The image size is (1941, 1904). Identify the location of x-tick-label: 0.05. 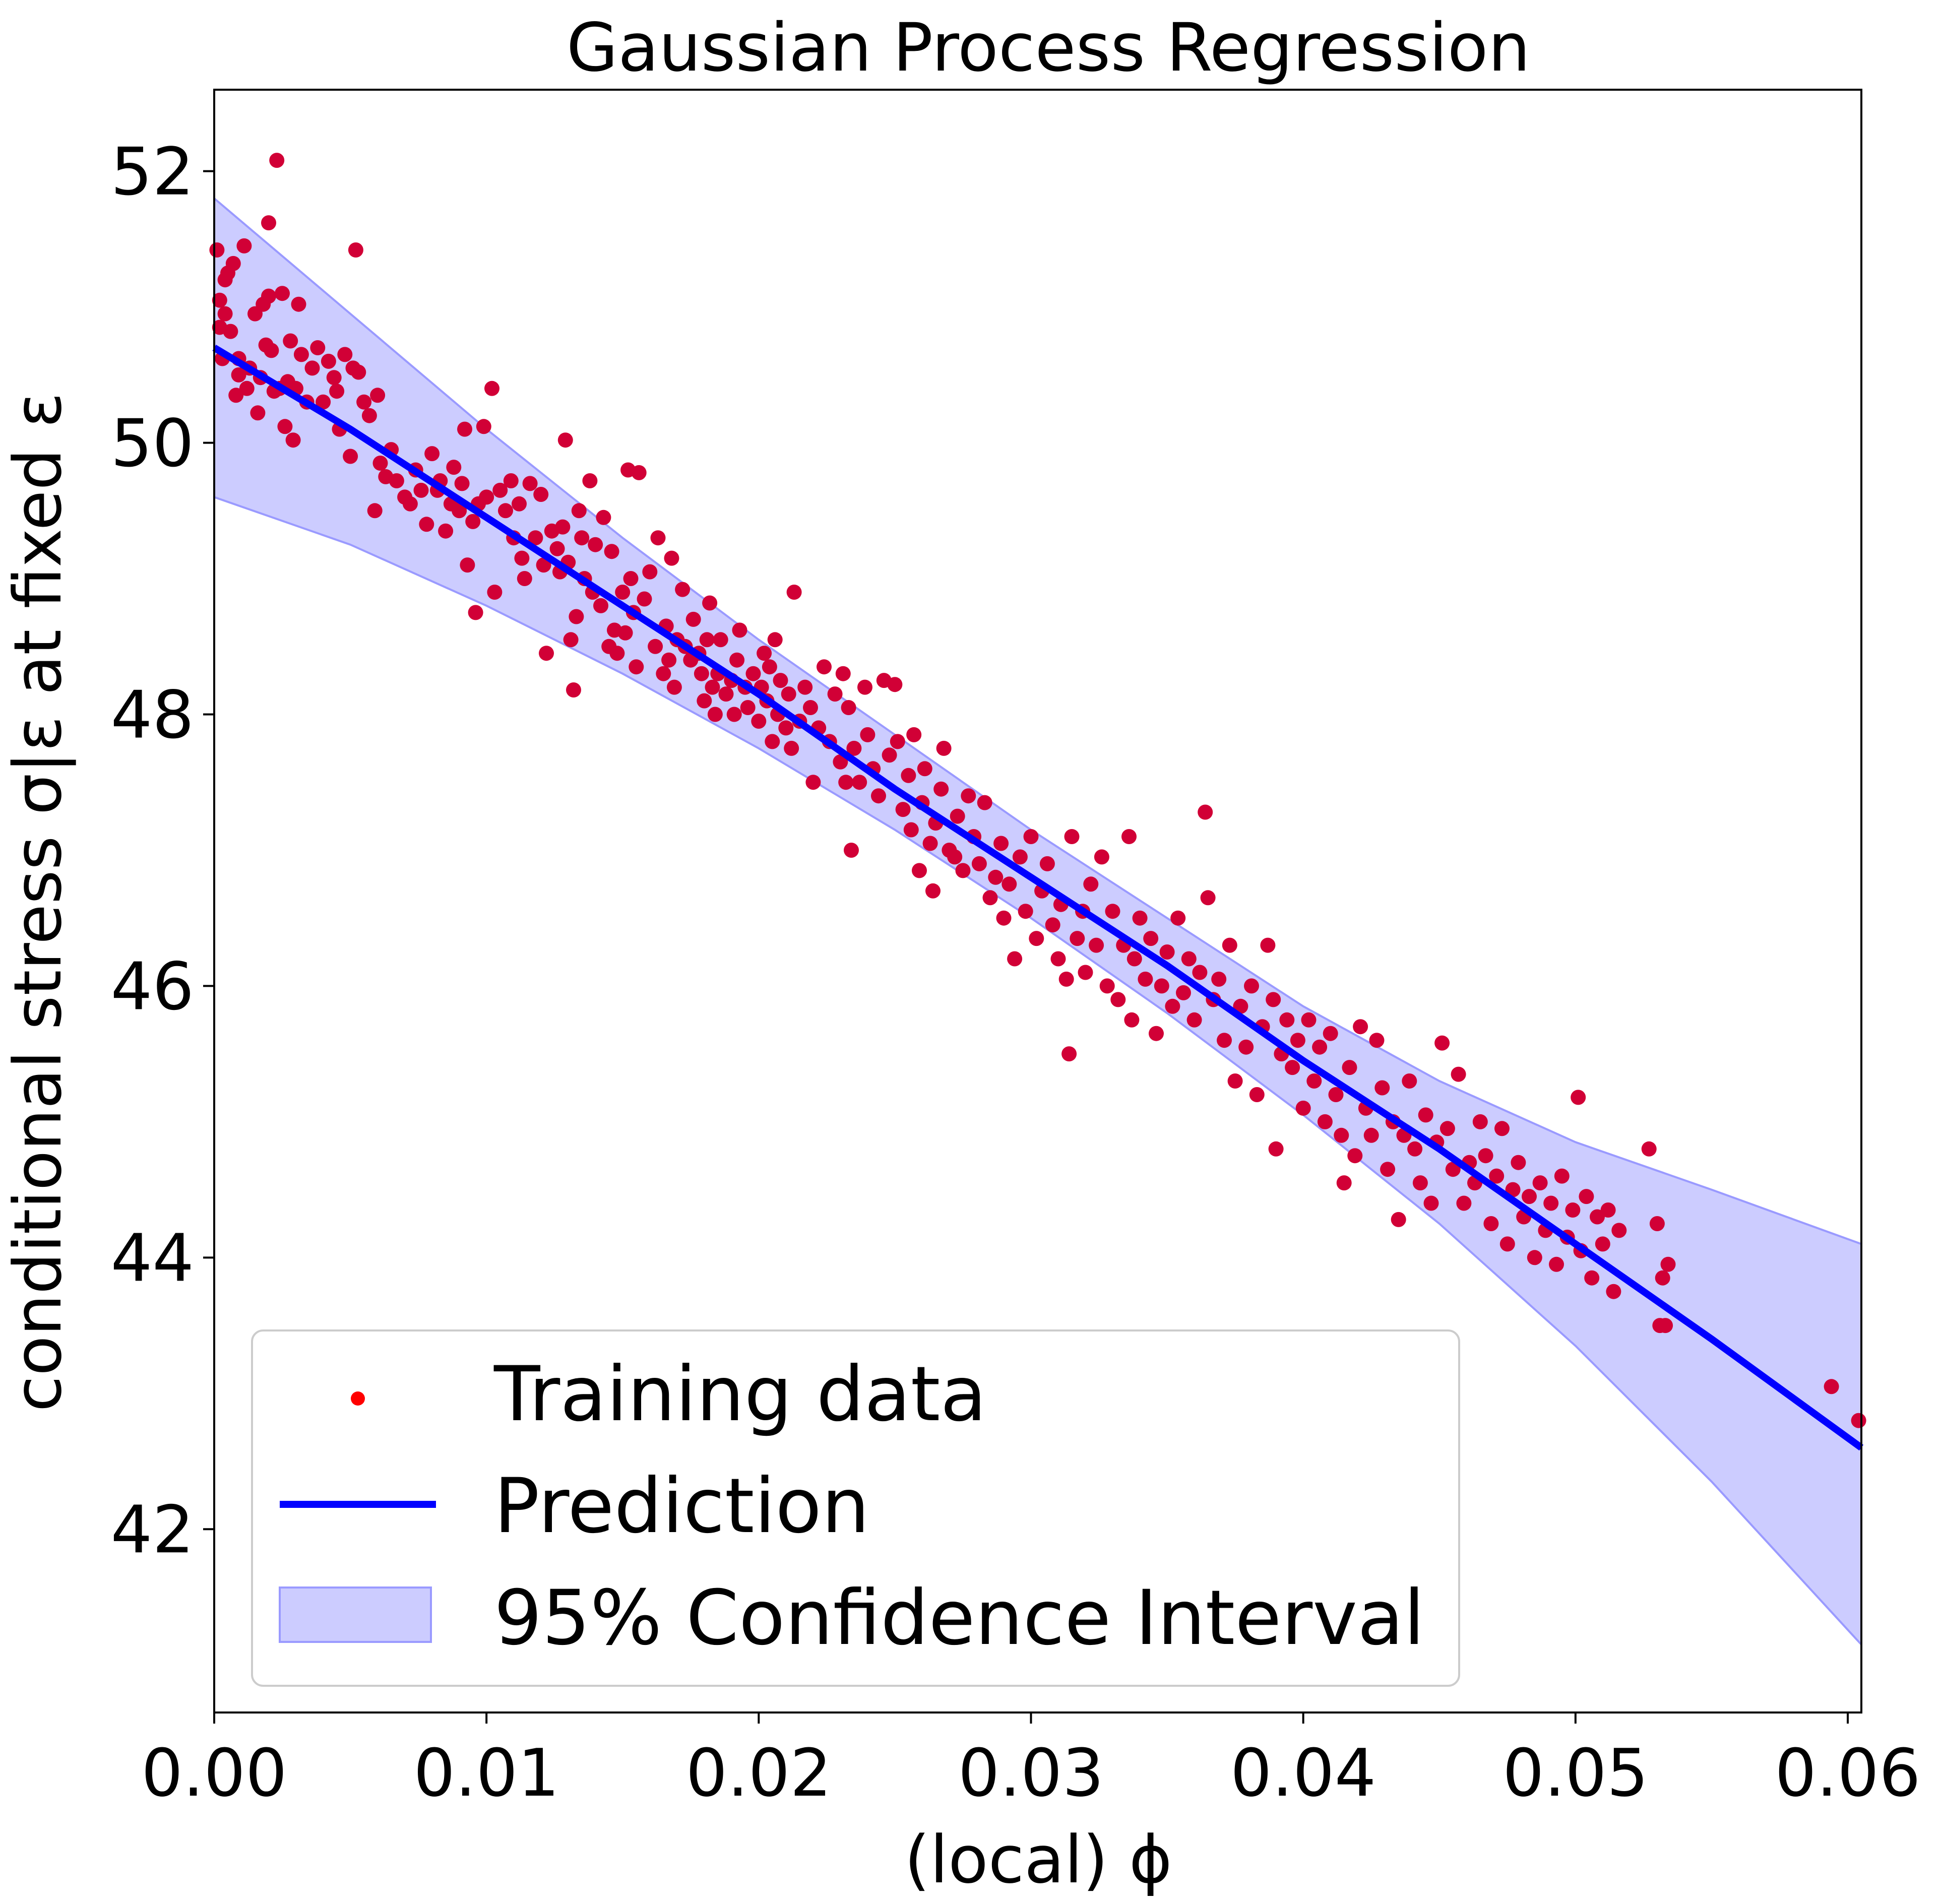
(1575, 1773).